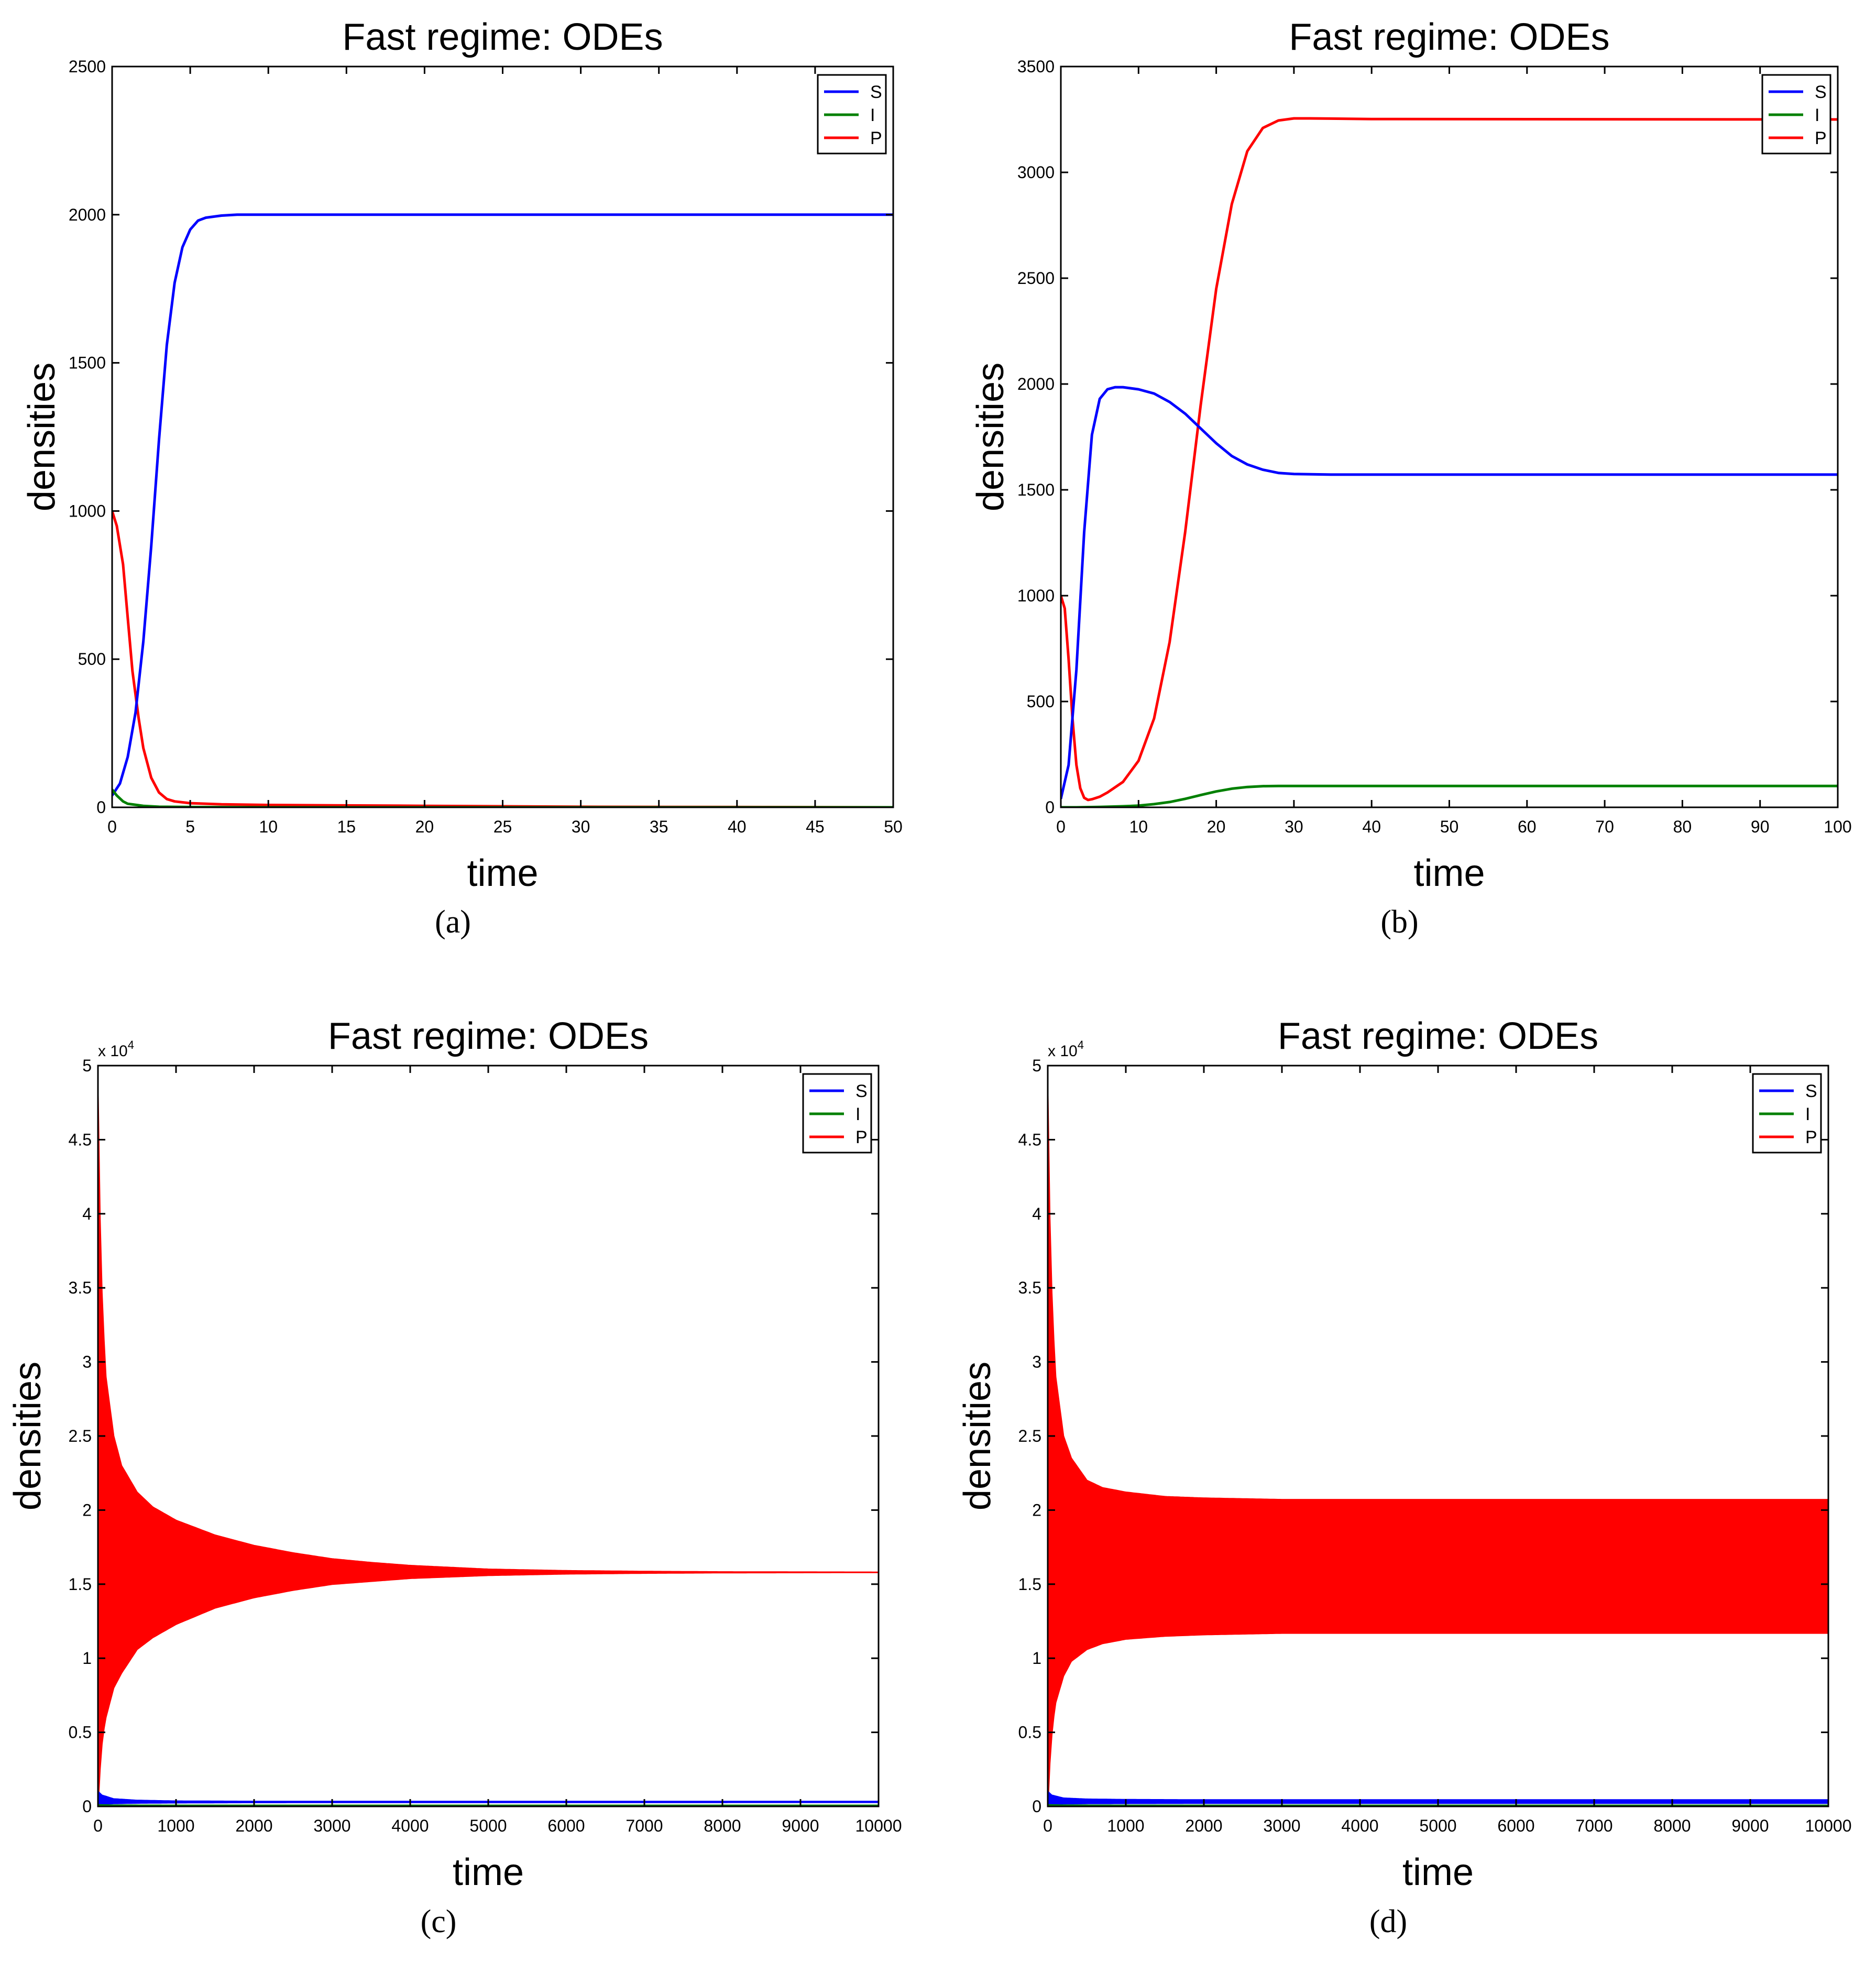 The width and height of the screenshot is (1876, 1962). Describe the element at coordinates (1388, 1921) in the screenshot. I see `panel-caption: (d)` at that location.